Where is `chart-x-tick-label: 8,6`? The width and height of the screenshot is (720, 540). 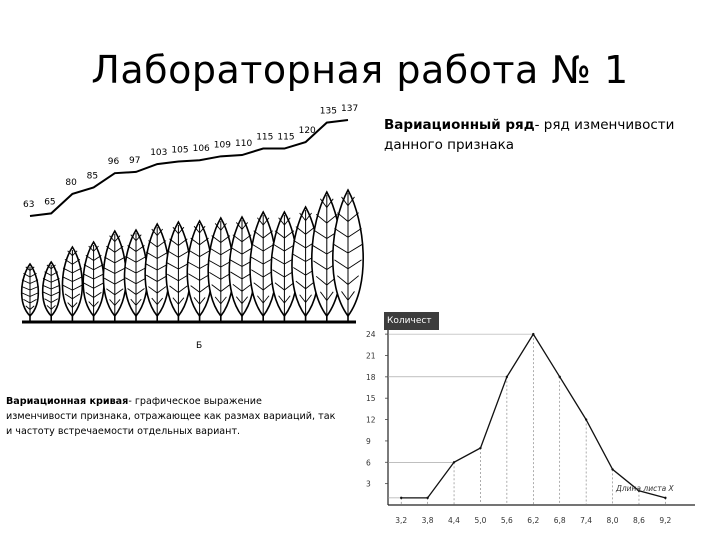
chart-x-tick-label: 8,6 is located at coordinates (639, 520).